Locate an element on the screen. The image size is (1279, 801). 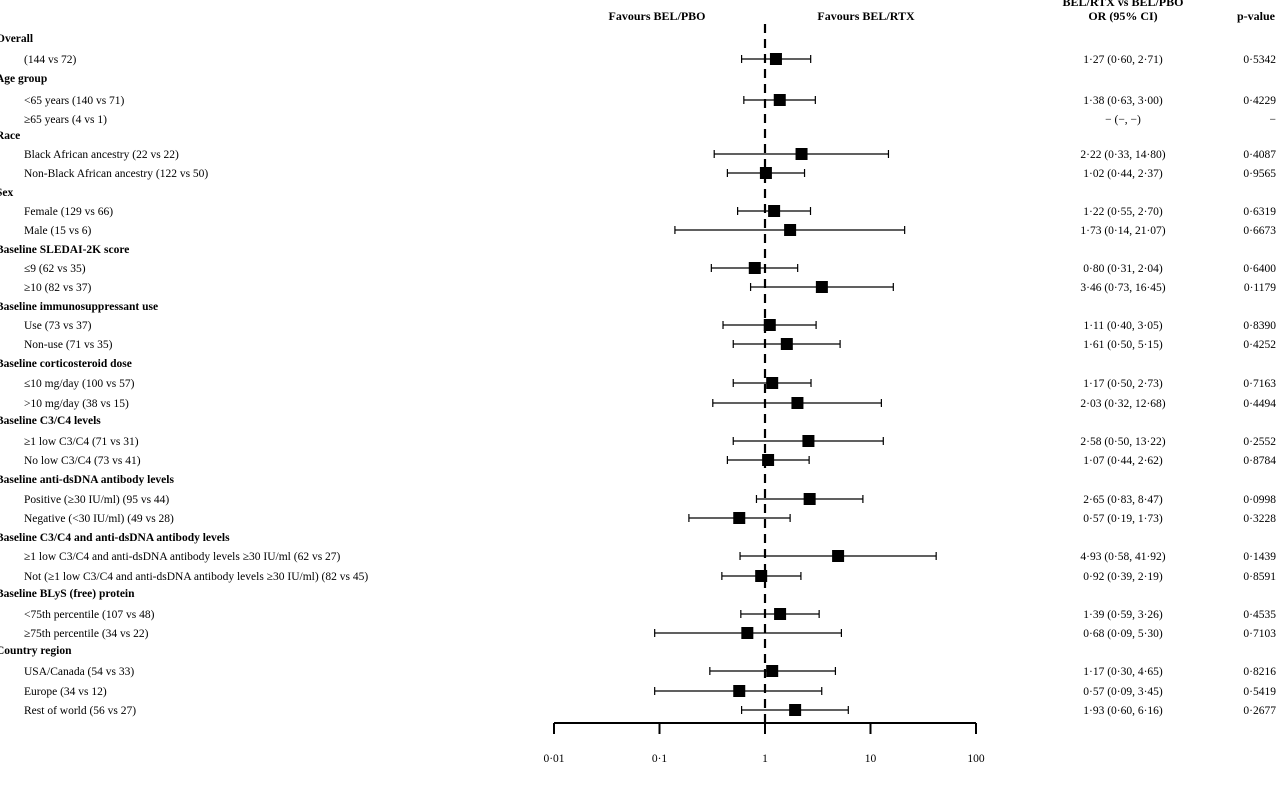
or-ci-text: 0·68 (0·09, 5·30) is located at coordinates (1123, 634).